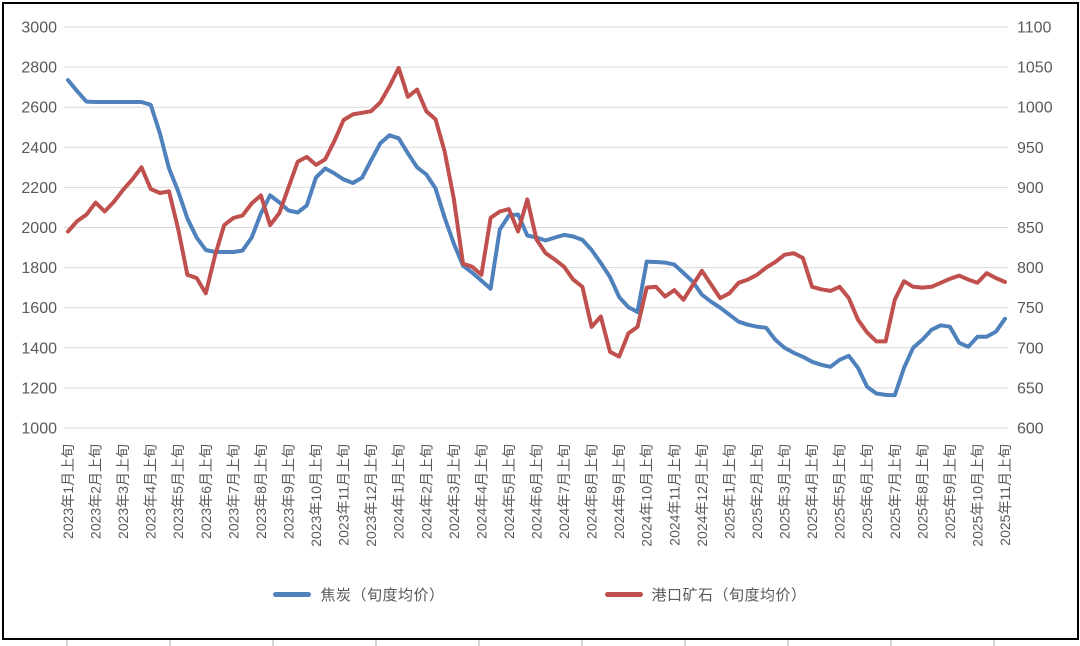 The height and width of the screenshot is (646, 1080). Describe the element at coordinates (178, 491) in the screenshot. I see `svg-text: 2023年5月上旬` at that location.